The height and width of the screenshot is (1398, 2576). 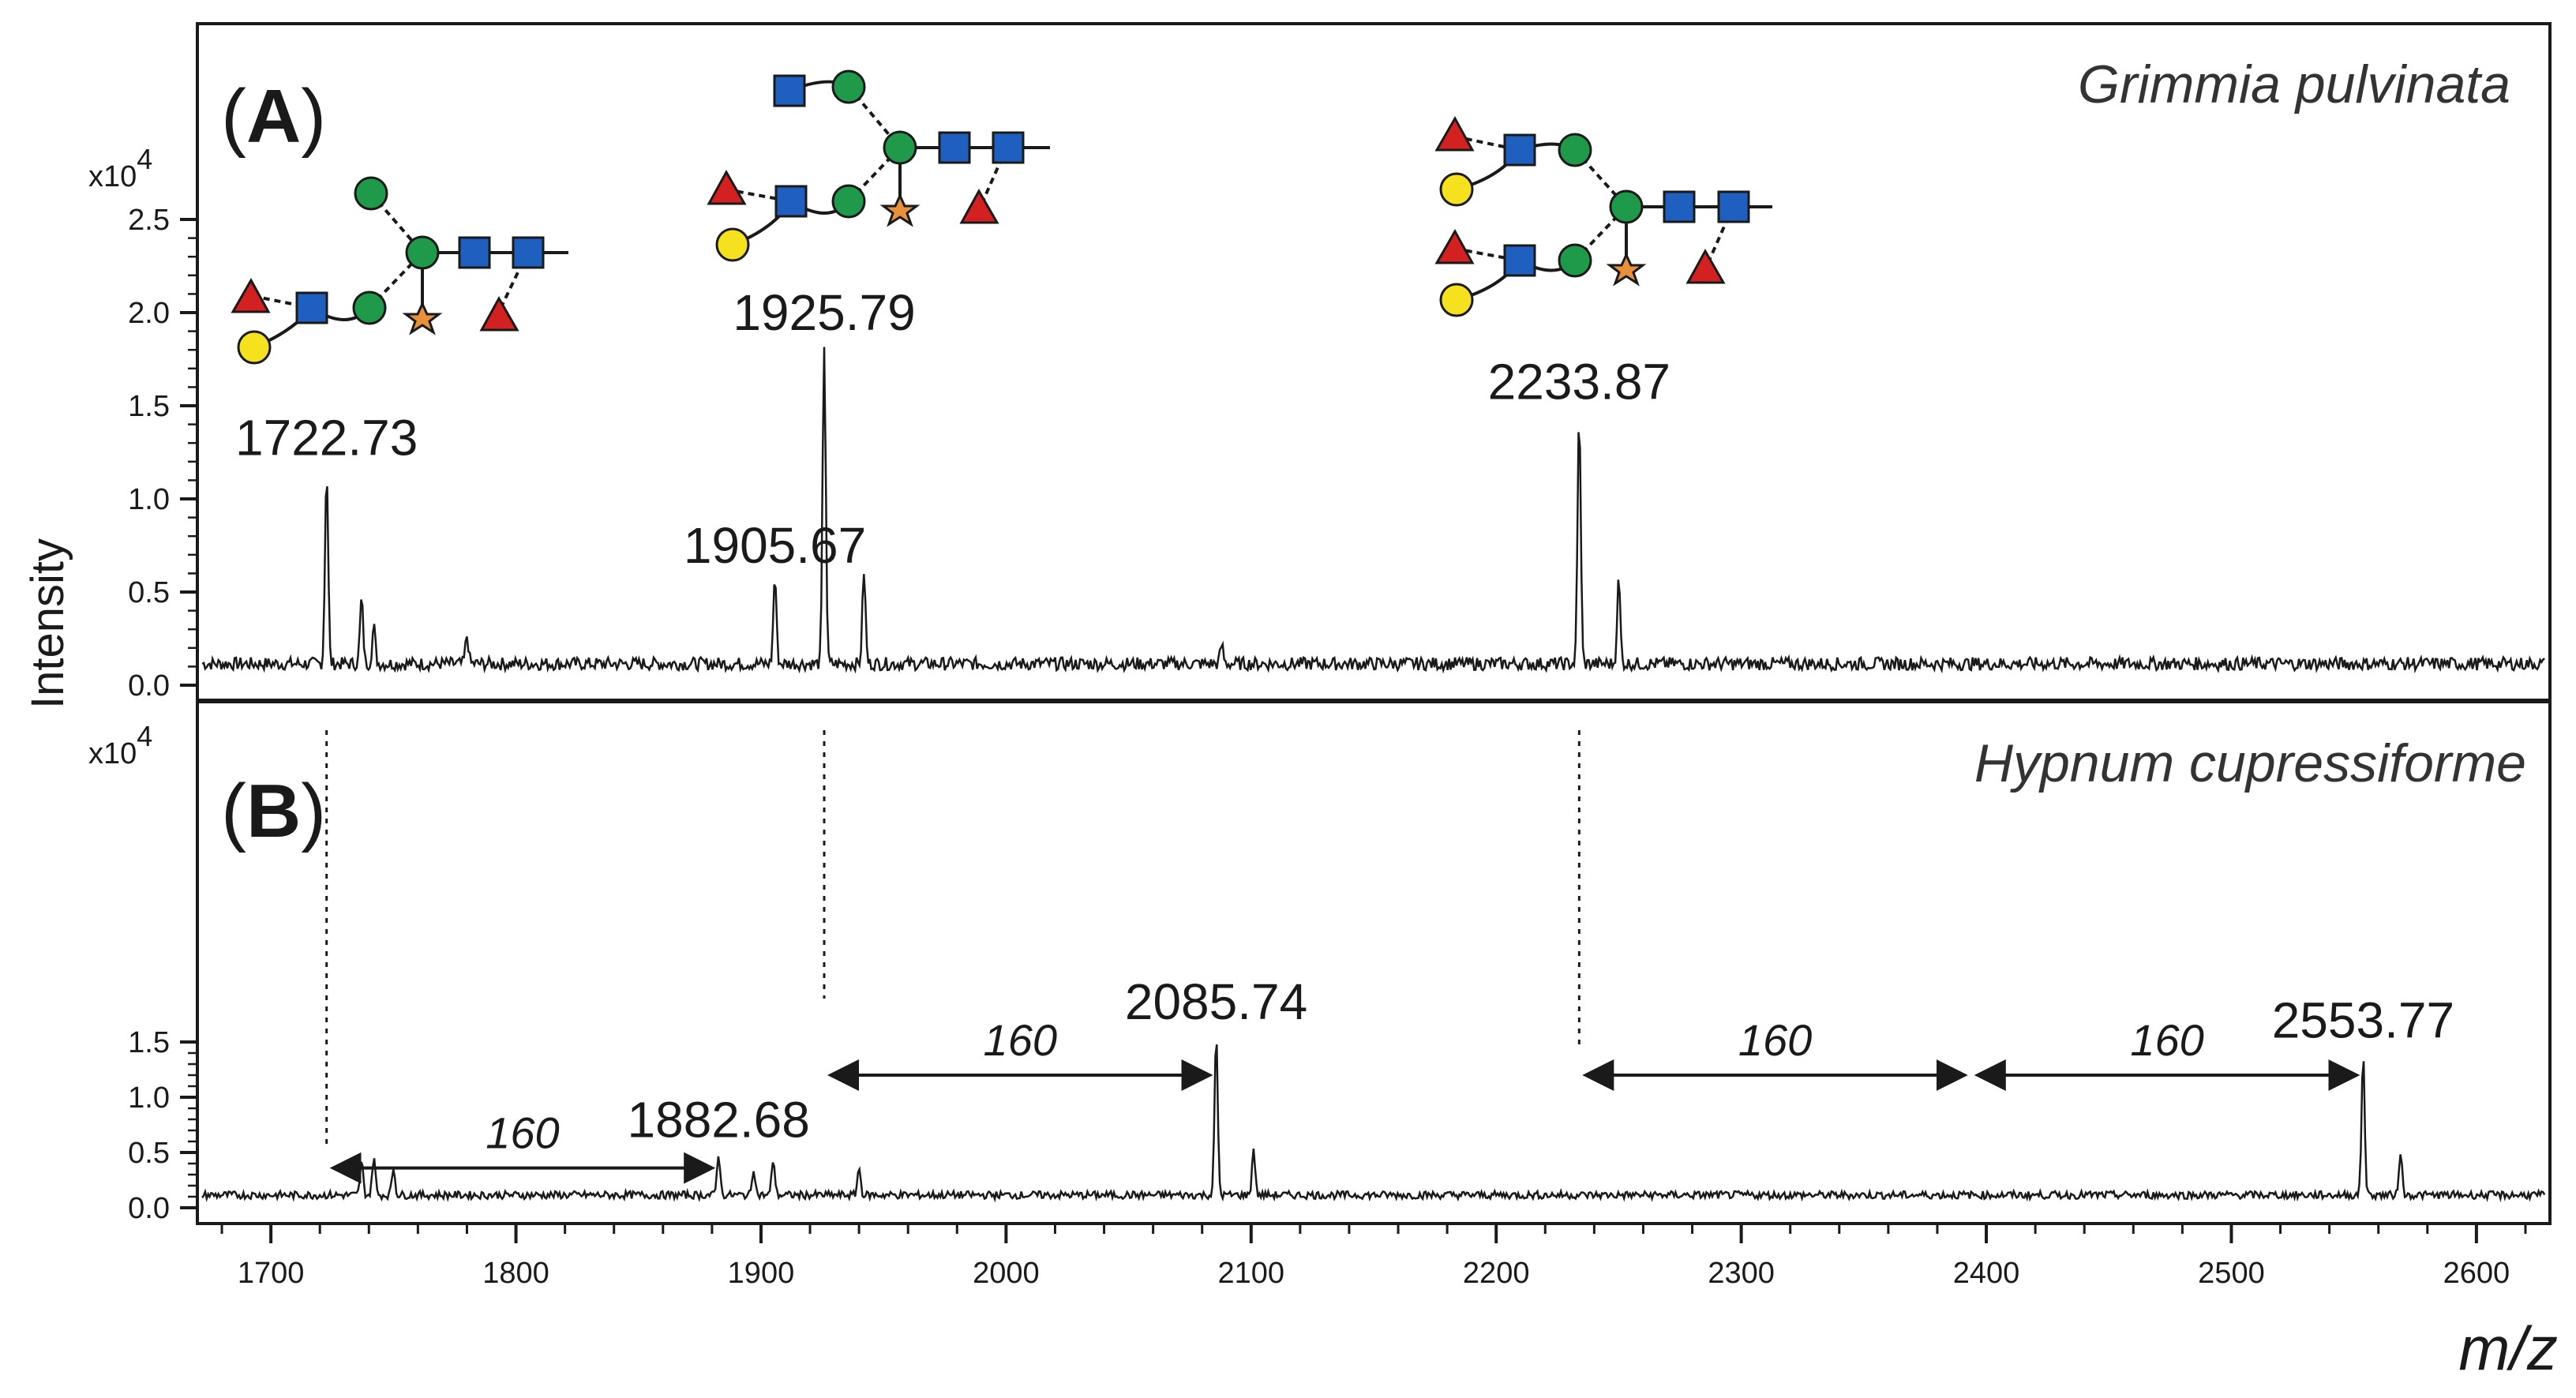 I want to click on x-axis-title: m/z, so click(x=2508, y=1349).